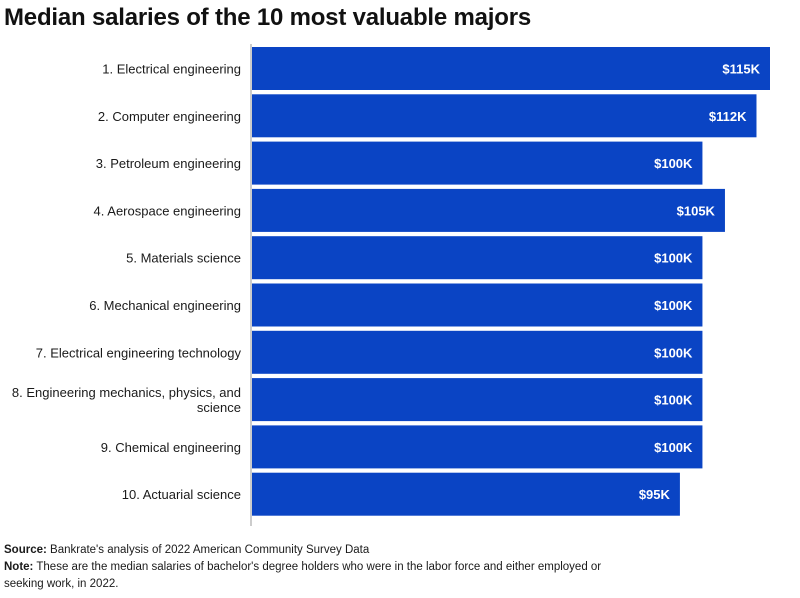 The image size is (800, 598). I want to click on bar-value-label-3: $100K, so click(673, 163).